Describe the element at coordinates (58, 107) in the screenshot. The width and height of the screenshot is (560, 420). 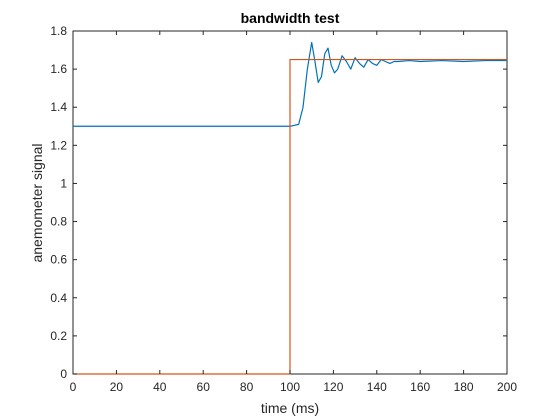
I see `y-tick-label: 1.4` at that location.